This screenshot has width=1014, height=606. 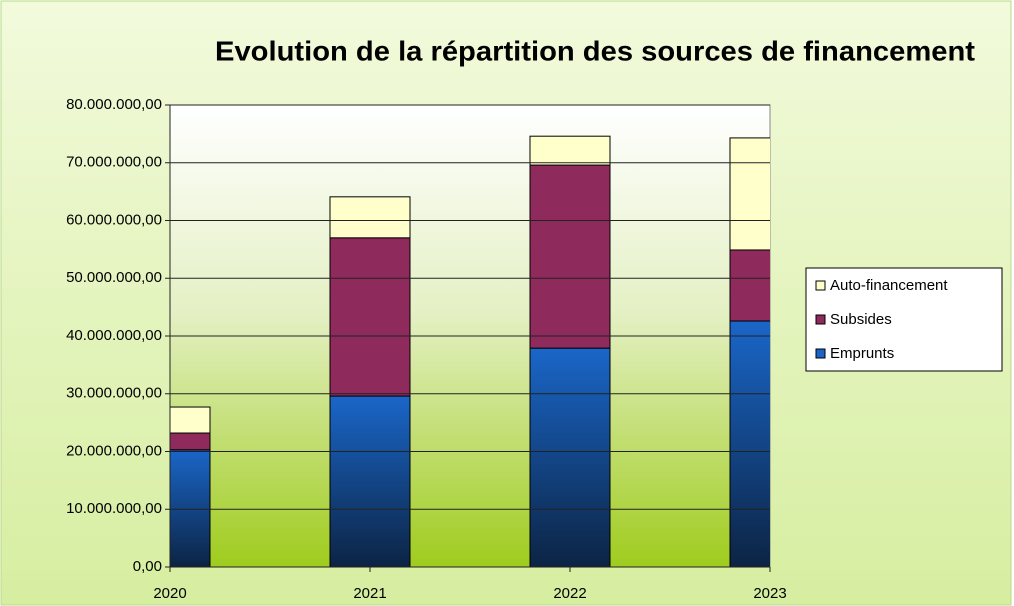 What do you see at coordinates (369, 593) in the screenshot?
I see `x-tick-label: 2021` at bounding box center [369, 593].